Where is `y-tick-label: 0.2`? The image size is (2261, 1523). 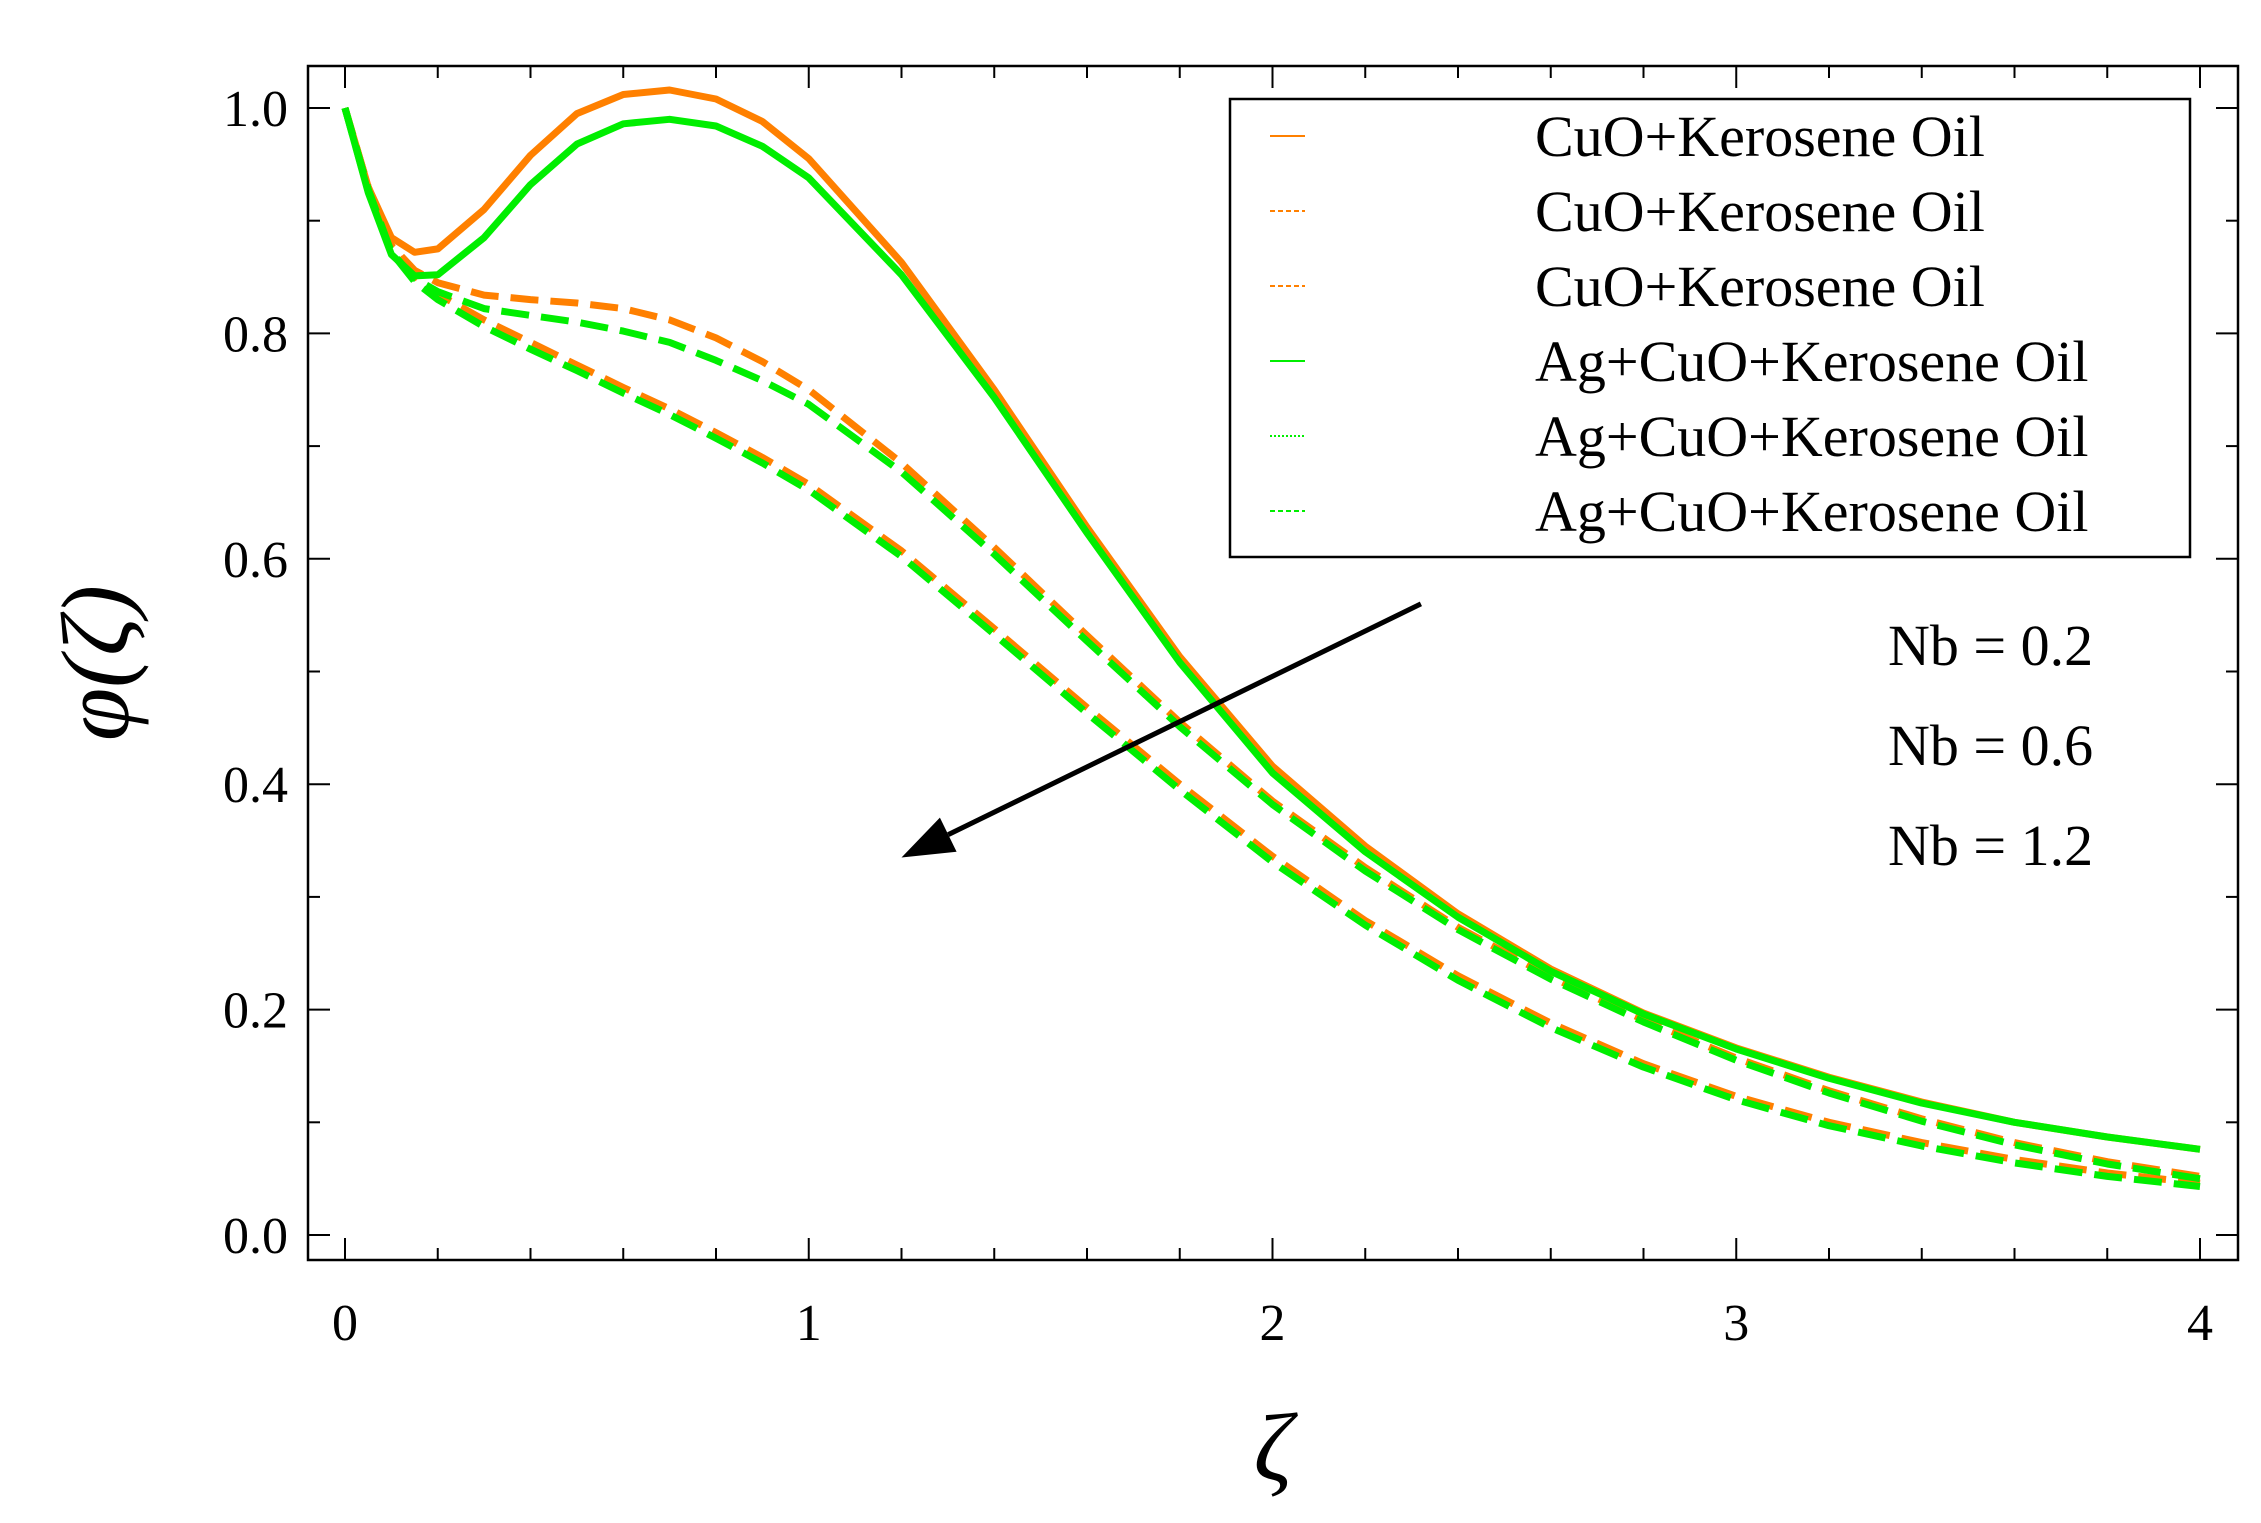 y-tick-label: 0.2 is located at coordinates (255, 1011).